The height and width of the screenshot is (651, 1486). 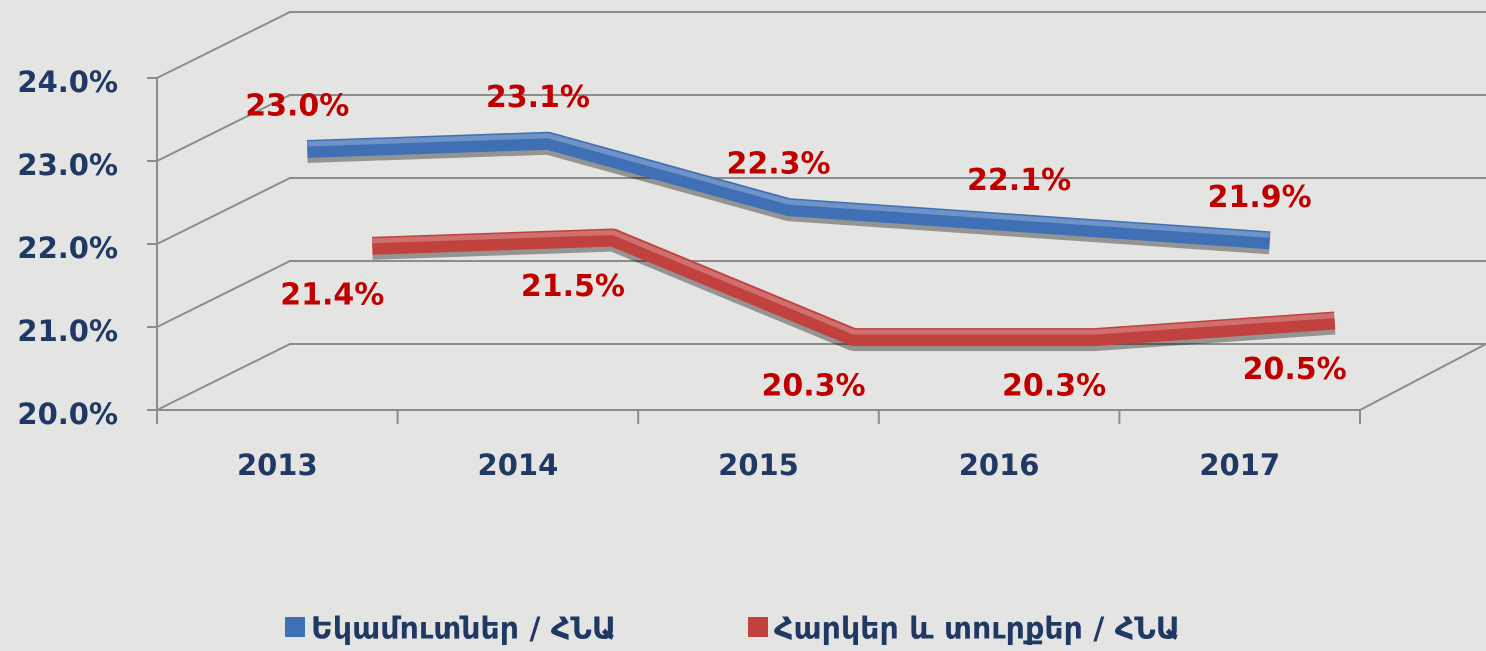 I want to click on x-tick-label: 2017, so click(x=1239, y=465).